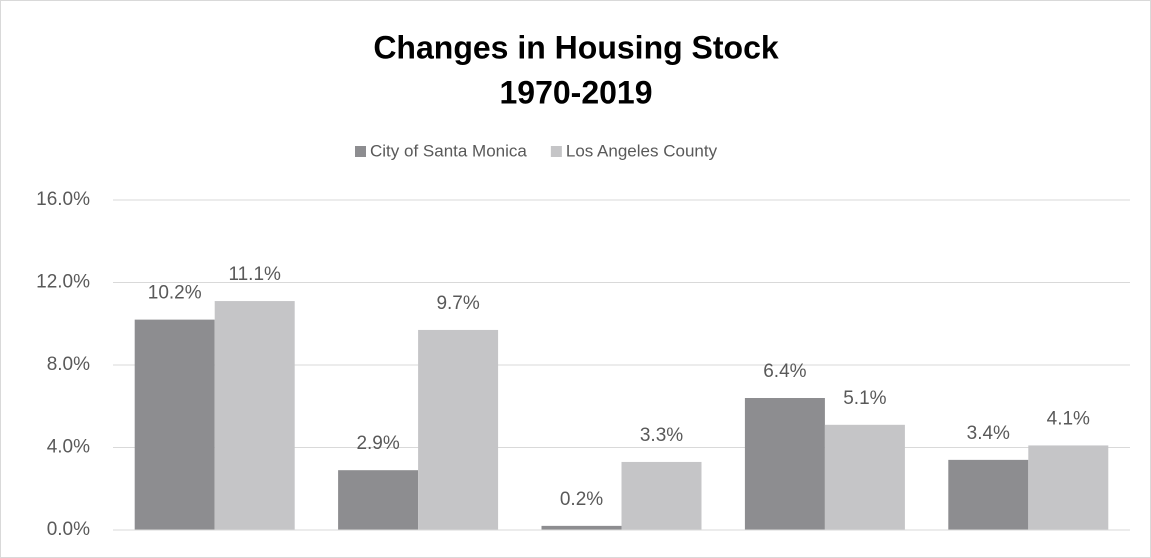 This screenshot has width=1151, height=558. Describe the element at coordinates (661, 435) in the screenshot. I see `data-label: 3.3%` at that location.